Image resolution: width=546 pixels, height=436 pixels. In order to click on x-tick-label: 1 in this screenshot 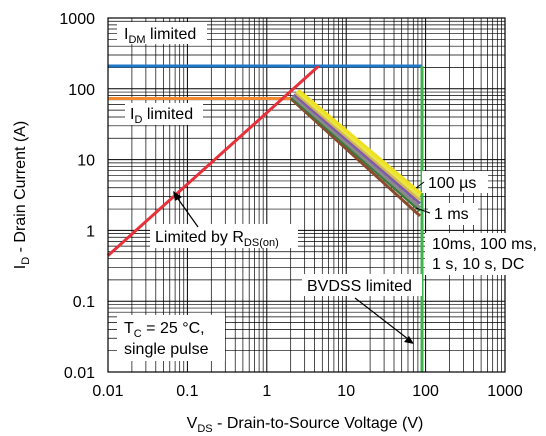, I will do `click(266, 391)`.